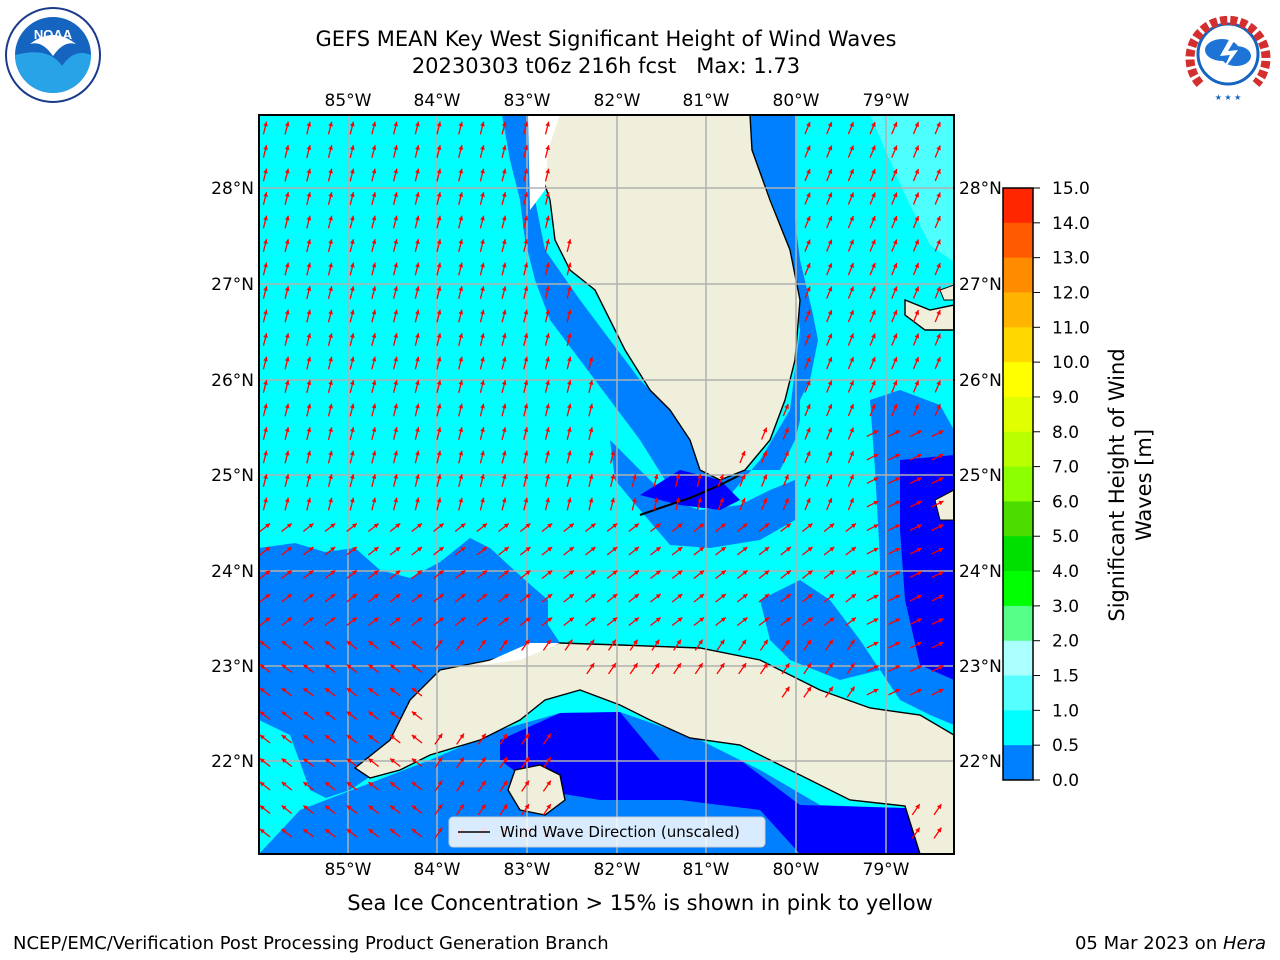 Image resolution: width=1280 pixels, height=960 pixels. Describe the element at coordinates (617, 870) in the screenshot. I see `lon-labels-bottom: 85°W 84°W 83°W 82°W 81°W 80°W 79°W` at that location.